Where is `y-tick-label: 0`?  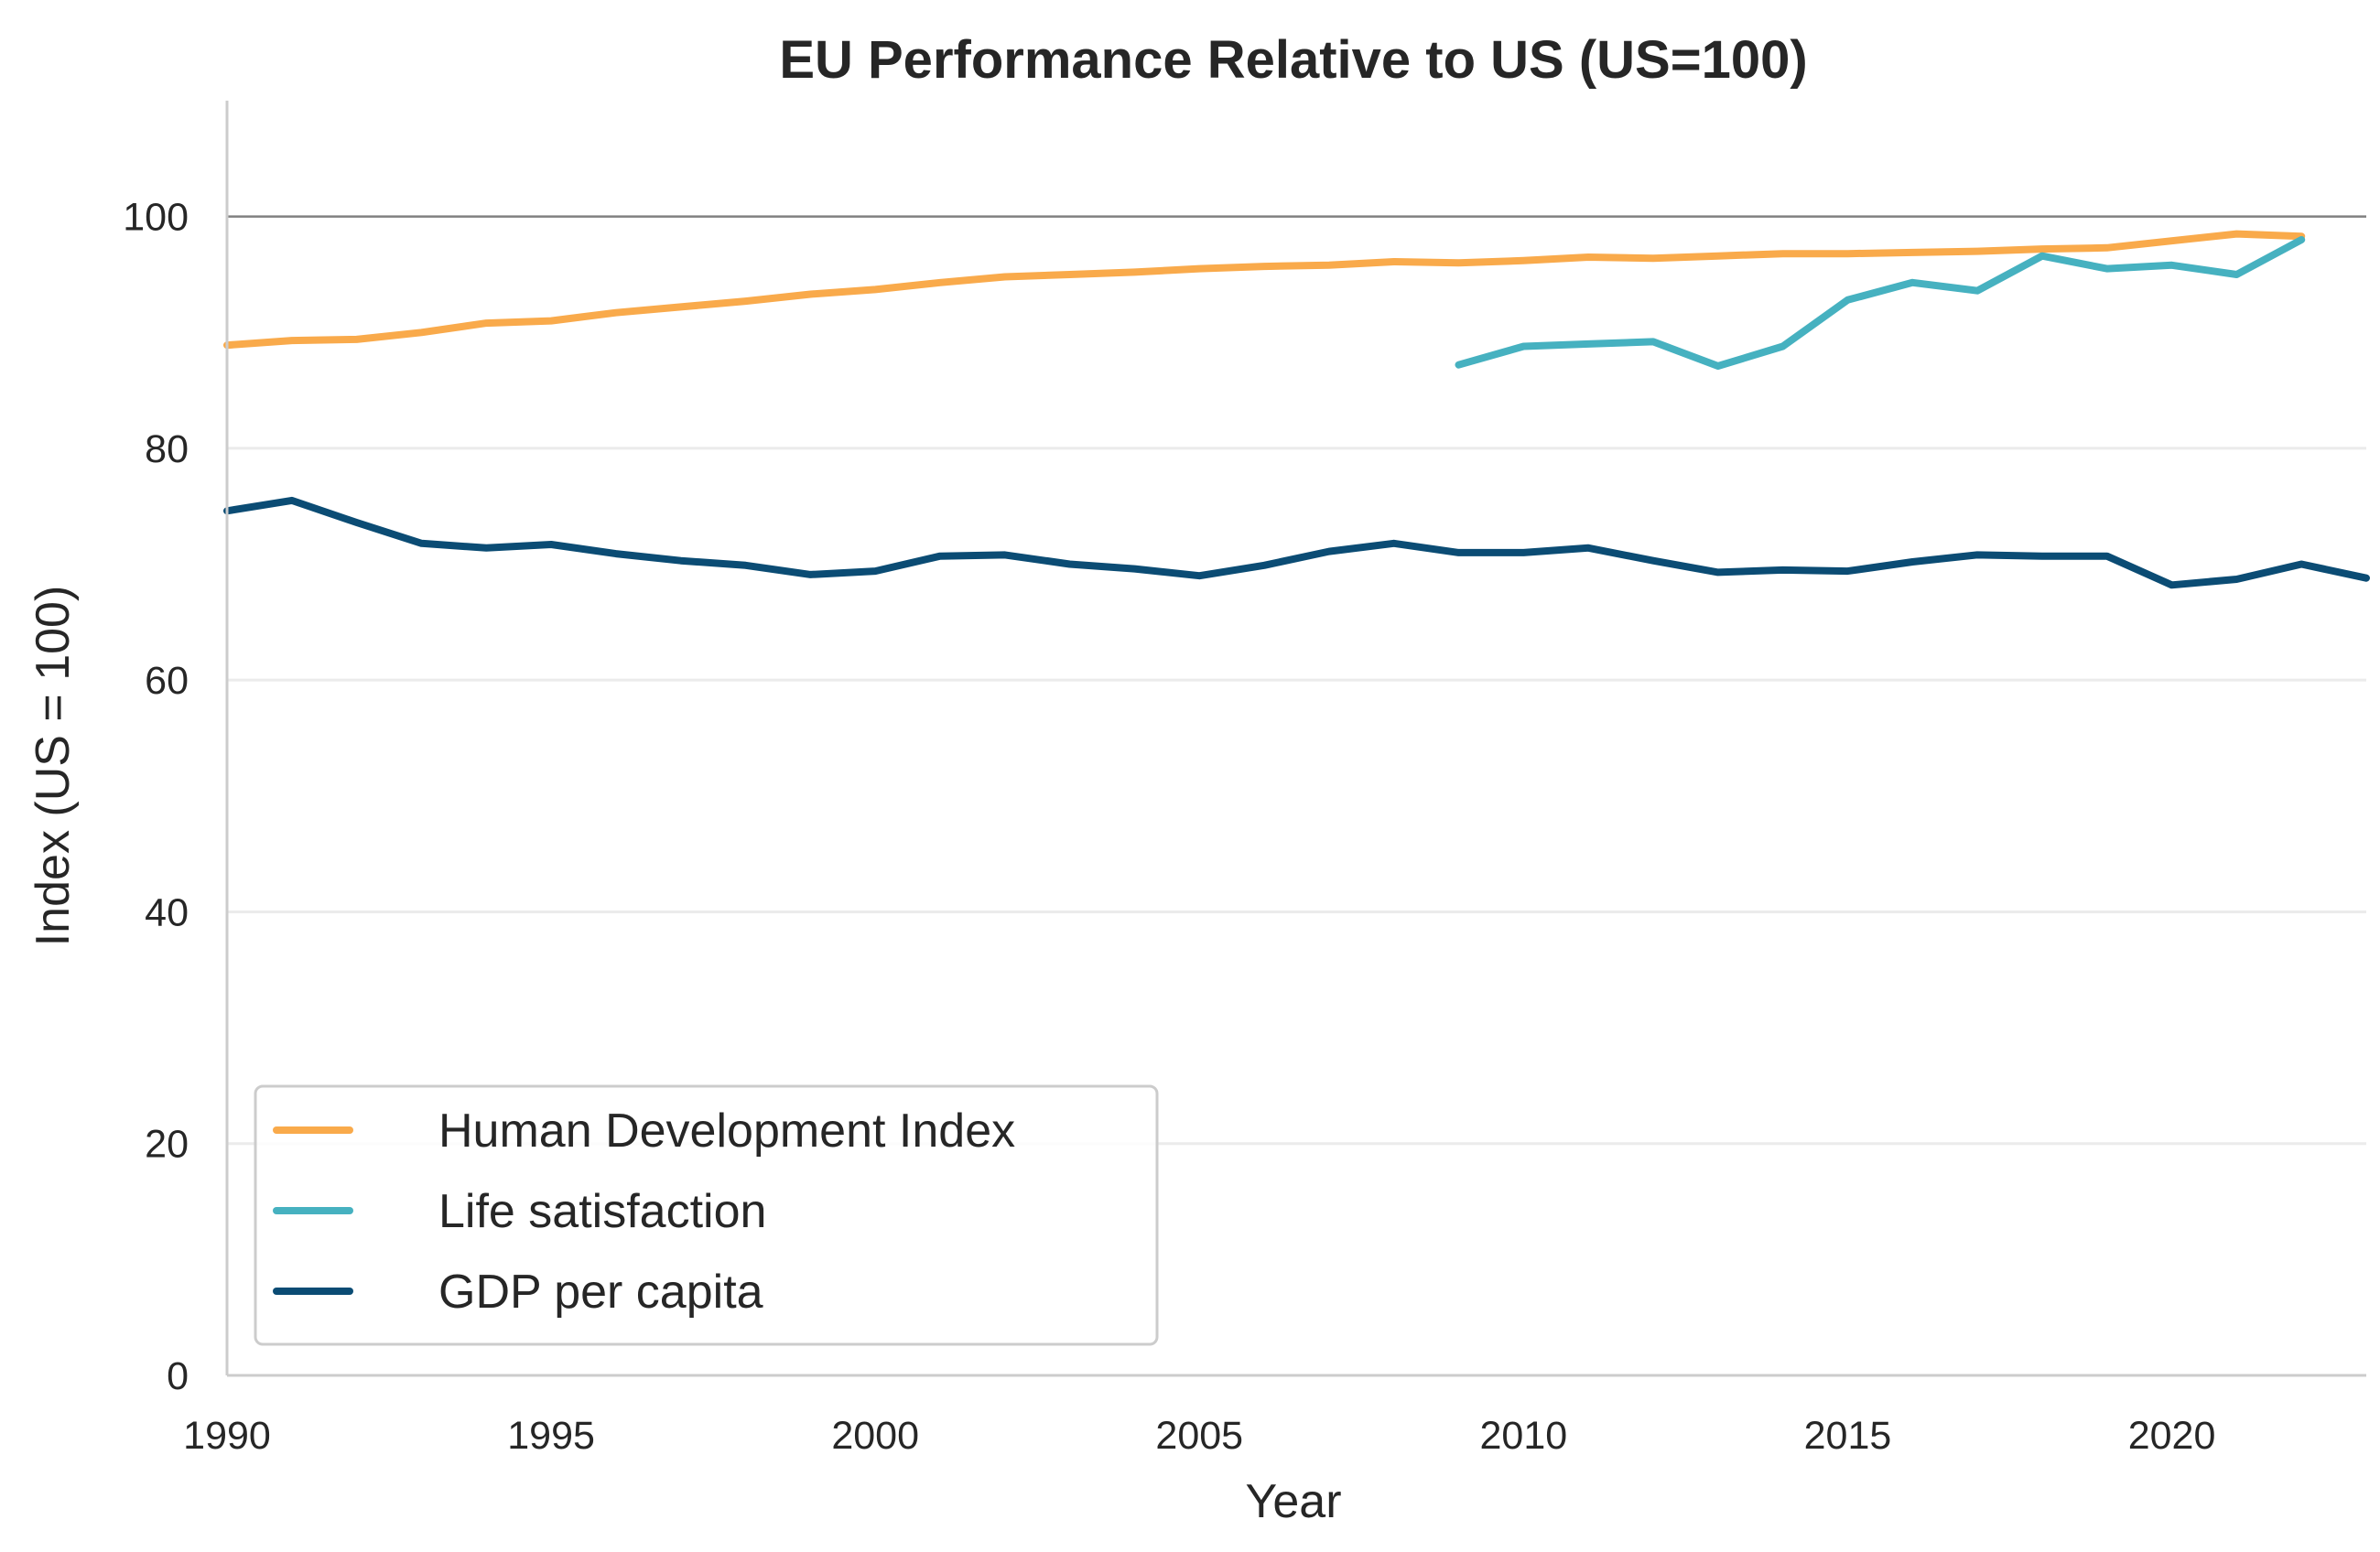
y-tick-label: 0 is located at coordinates (178, 1376).